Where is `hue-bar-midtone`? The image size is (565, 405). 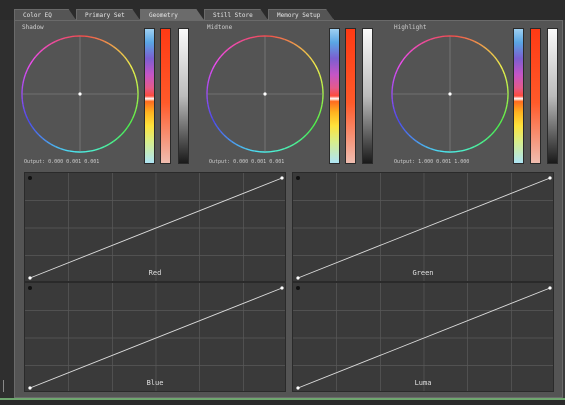 hue-bar-midtone is located at coordinates (334, 96).